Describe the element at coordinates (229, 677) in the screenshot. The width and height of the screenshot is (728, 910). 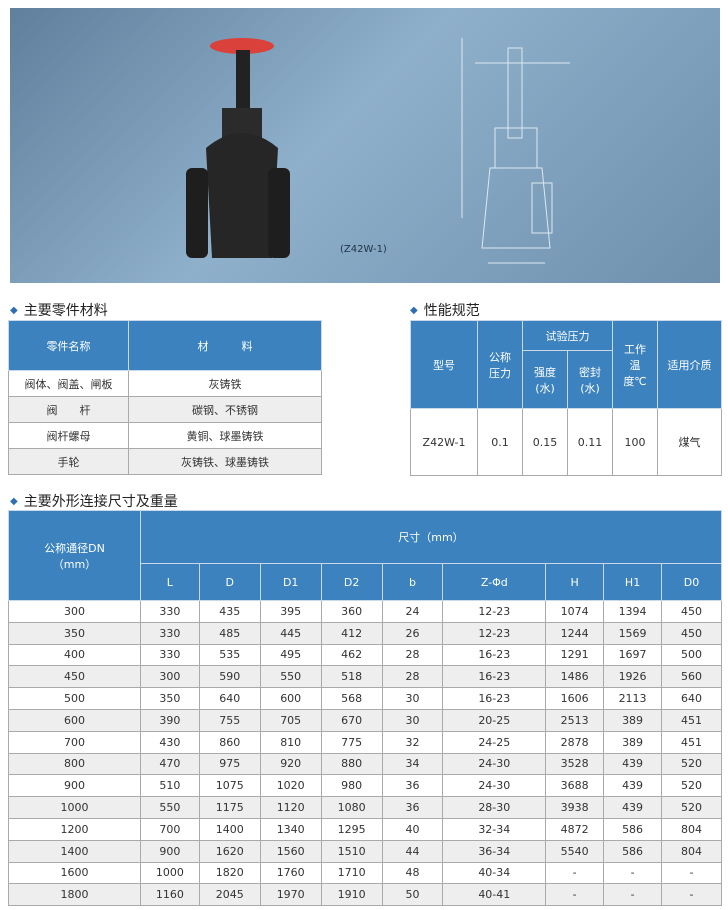
I see `dimension-cell: 590` at that location.